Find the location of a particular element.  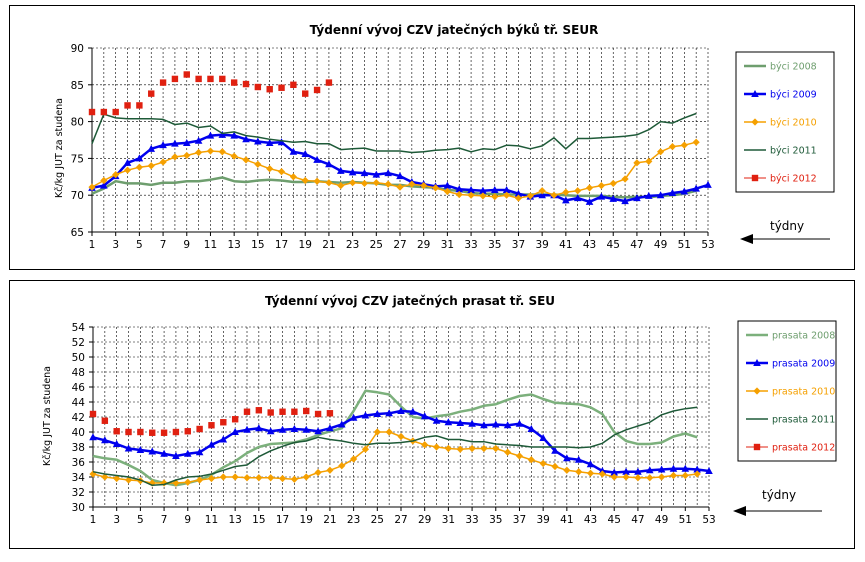

legend-label: býci 2011 is located at coordinates (793, 151).